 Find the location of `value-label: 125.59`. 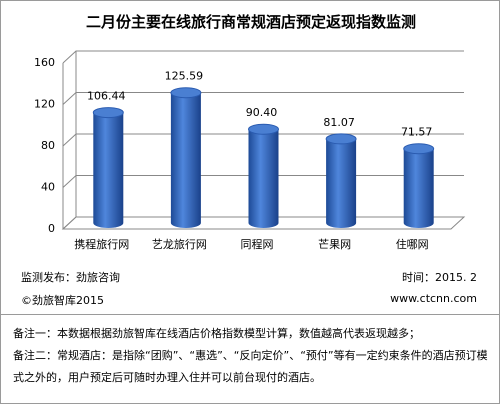

value-label: 125.59 is located at coordinates (184, 76).